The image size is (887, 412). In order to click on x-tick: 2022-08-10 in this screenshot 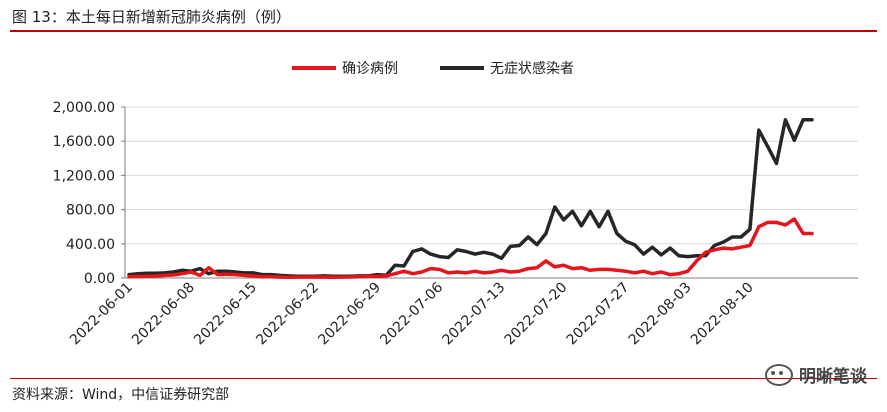, I will do `click(722, 314)`.